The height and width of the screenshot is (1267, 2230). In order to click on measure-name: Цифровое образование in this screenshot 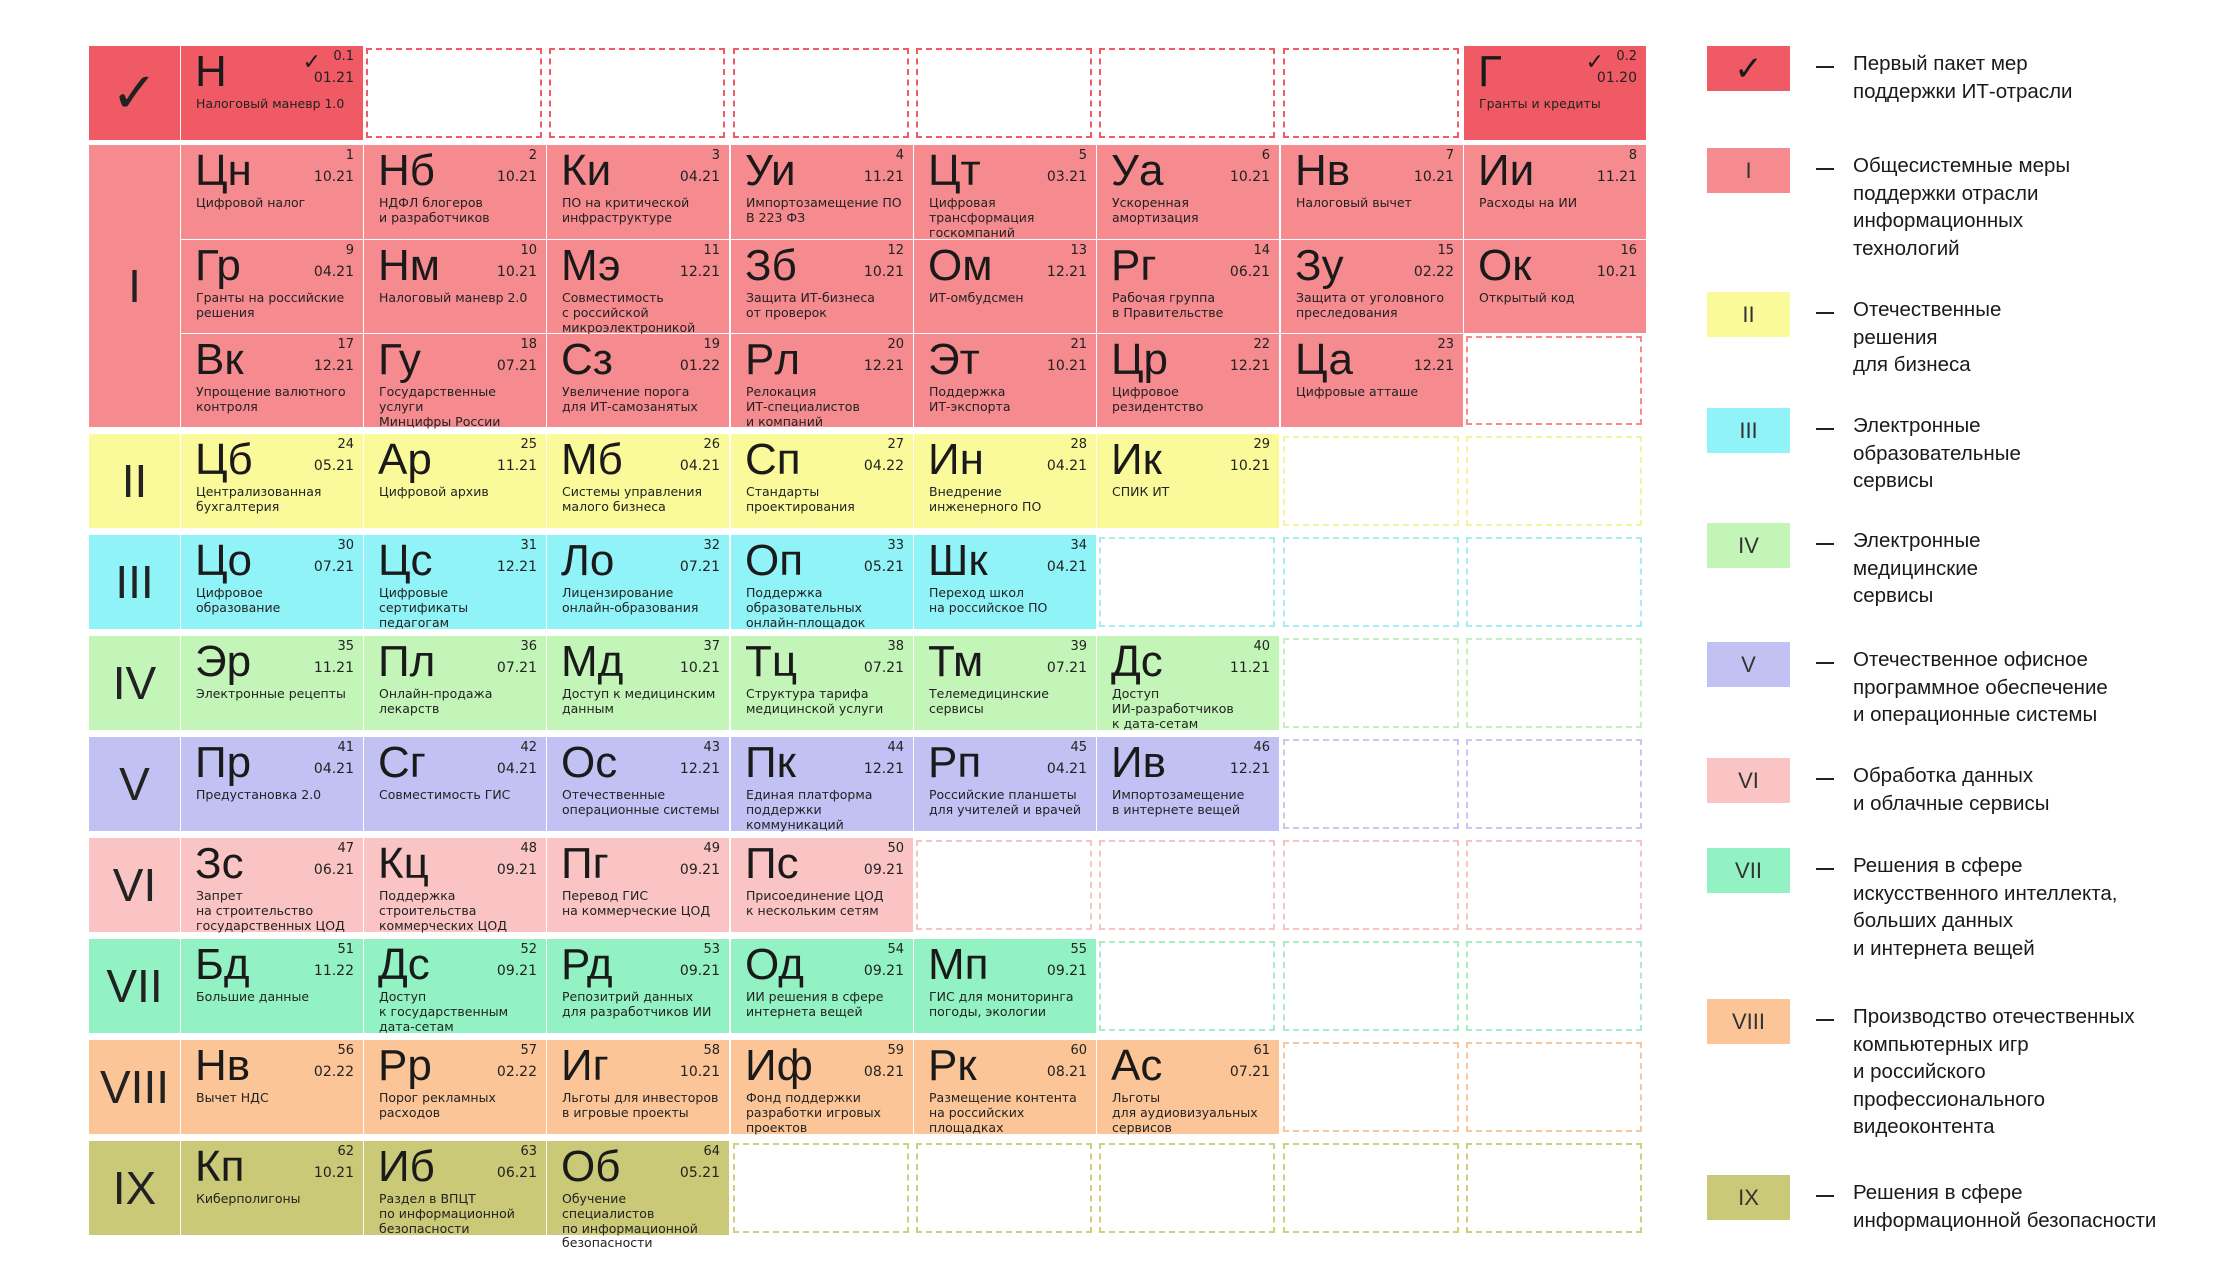, I will do `click(238, 600)`.